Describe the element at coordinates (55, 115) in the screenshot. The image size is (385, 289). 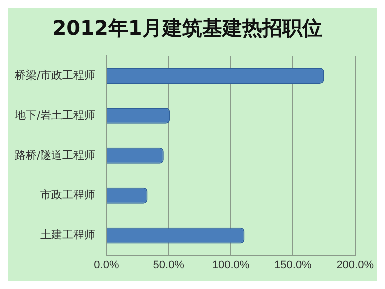
I see `y-tick-label: 地下/岩土工程师` at that location.